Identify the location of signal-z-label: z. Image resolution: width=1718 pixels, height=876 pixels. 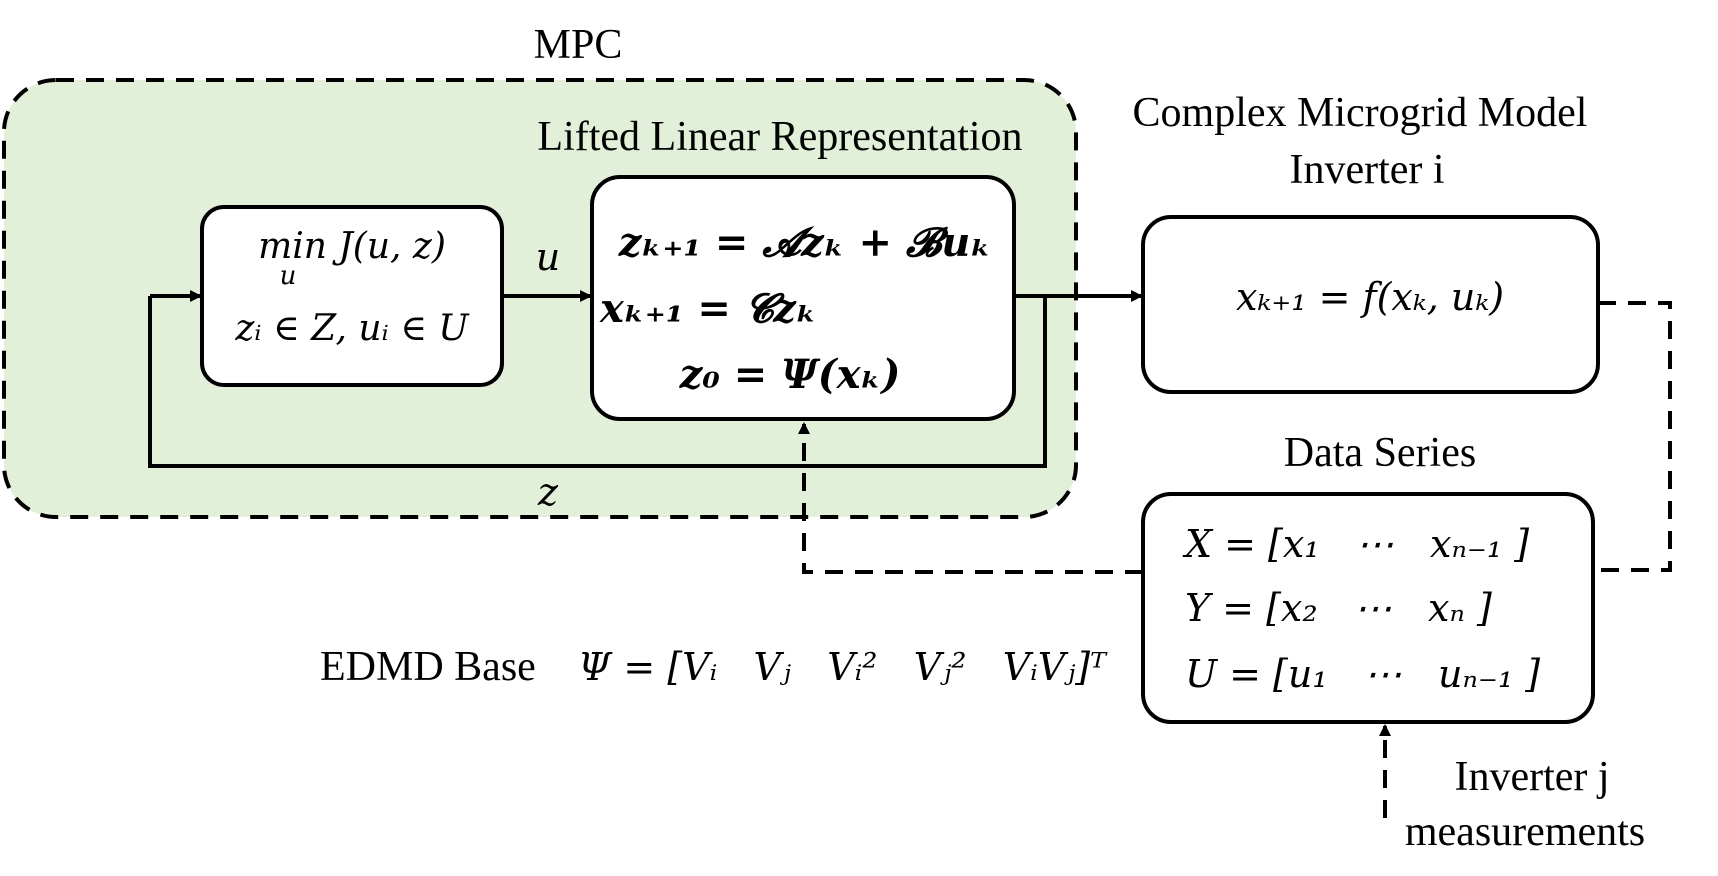
(548, 492).